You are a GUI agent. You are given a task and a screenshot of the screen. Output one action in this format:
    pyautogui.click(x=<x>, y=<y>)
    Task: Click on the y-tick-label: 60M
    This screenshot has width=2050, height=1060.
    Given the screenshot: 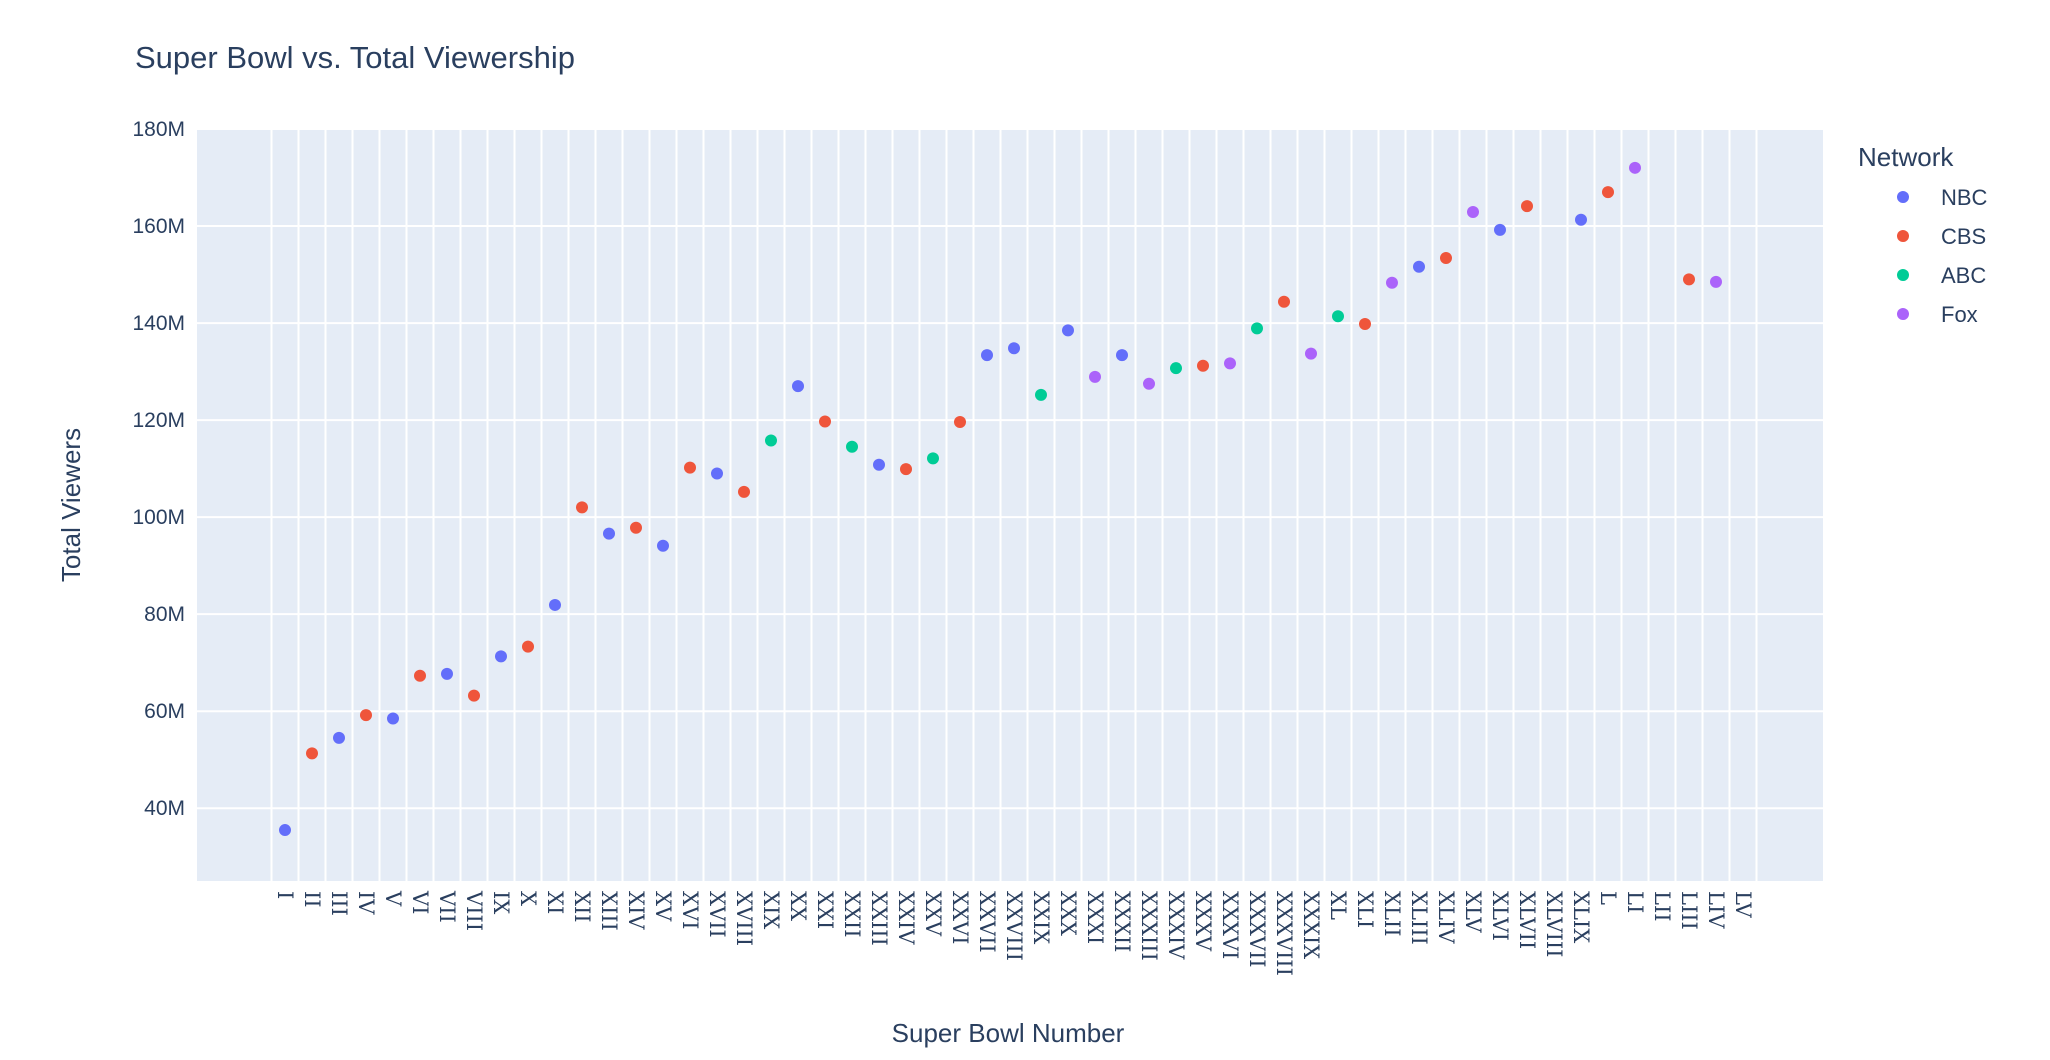 What is the action you would take?
    pyautogui.click(x=164, y=711)
    